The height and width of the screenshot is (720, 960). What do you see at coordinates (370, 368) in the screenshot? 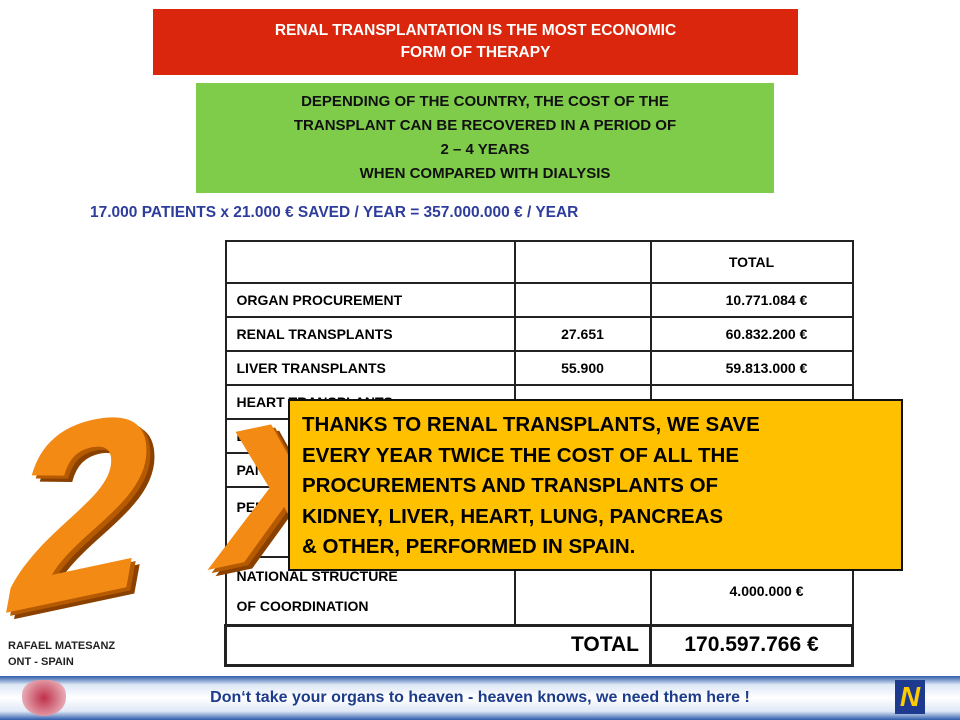
I see `table-cell: LIVER TRANSPLANTS` at bounding box center [370, 368].